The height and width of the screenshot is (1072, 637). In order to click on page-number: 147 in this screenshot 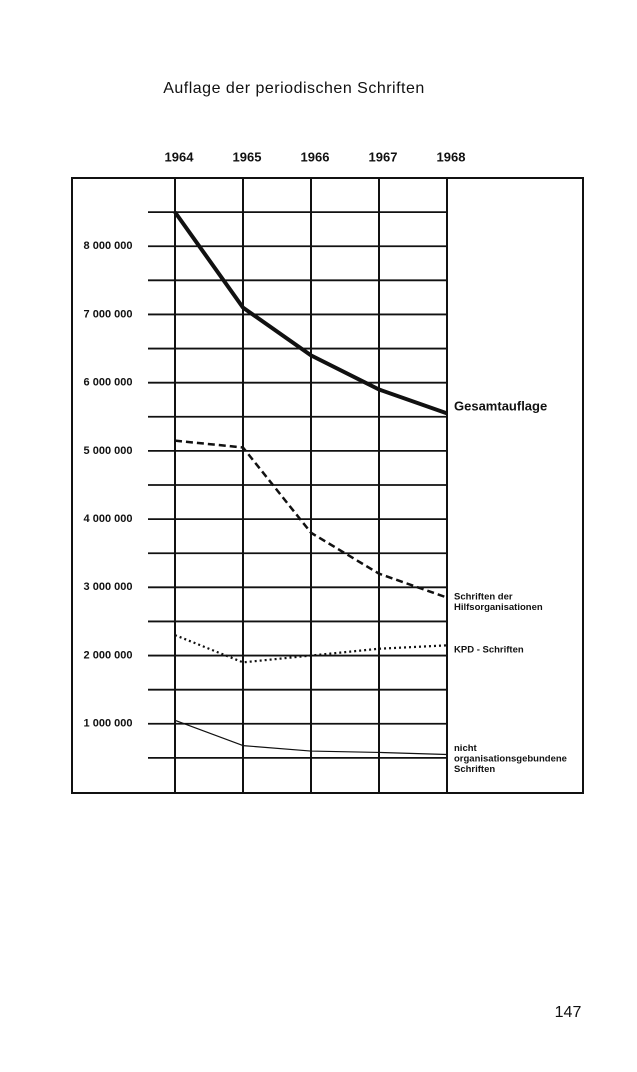, I will do `click(568, 1012)`.